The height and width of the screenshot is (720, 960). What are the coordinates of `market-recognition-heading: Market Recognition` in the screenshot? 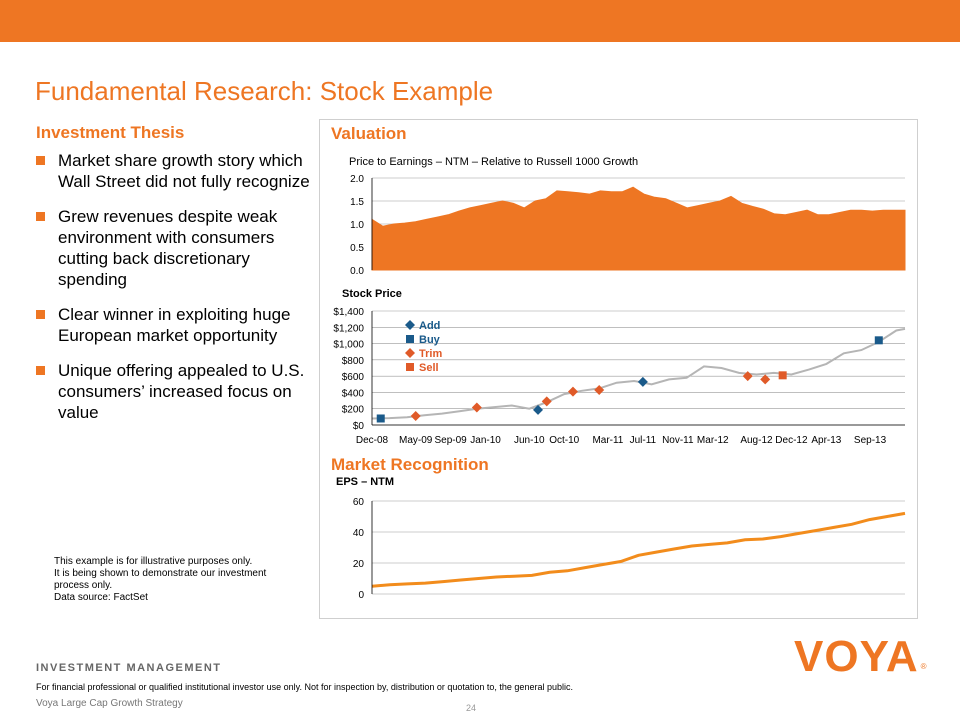 It's located at (410, 464).